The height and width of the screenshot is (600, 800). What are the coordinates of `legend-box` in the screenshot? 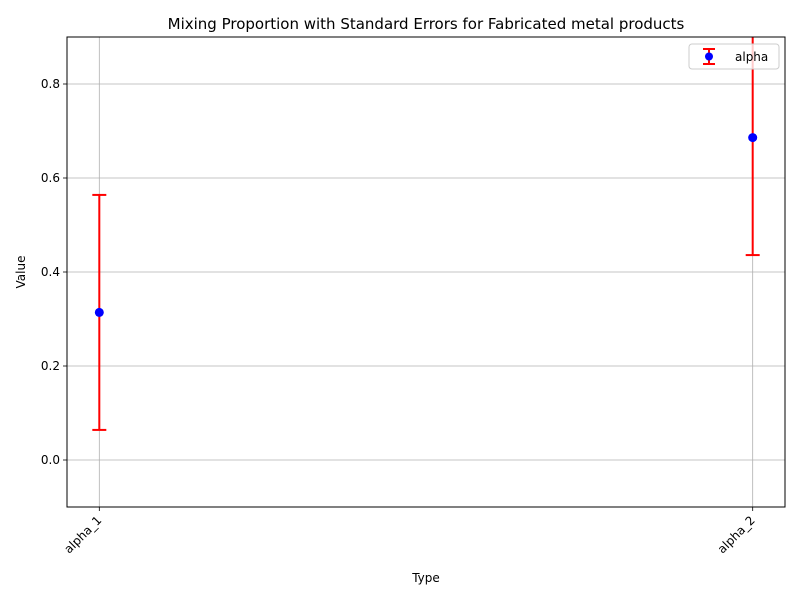 It's located at (734, 56).